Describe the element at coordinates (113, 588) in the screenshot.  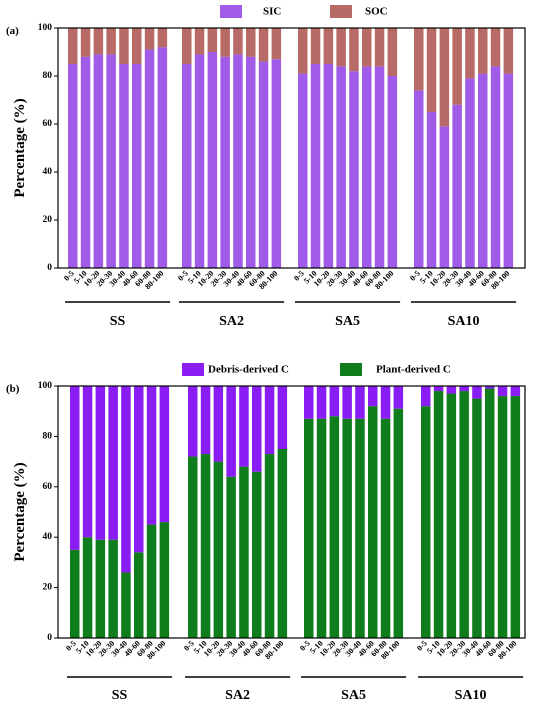
I see `bar-ss-20-30-plant-derived-c` at that location.